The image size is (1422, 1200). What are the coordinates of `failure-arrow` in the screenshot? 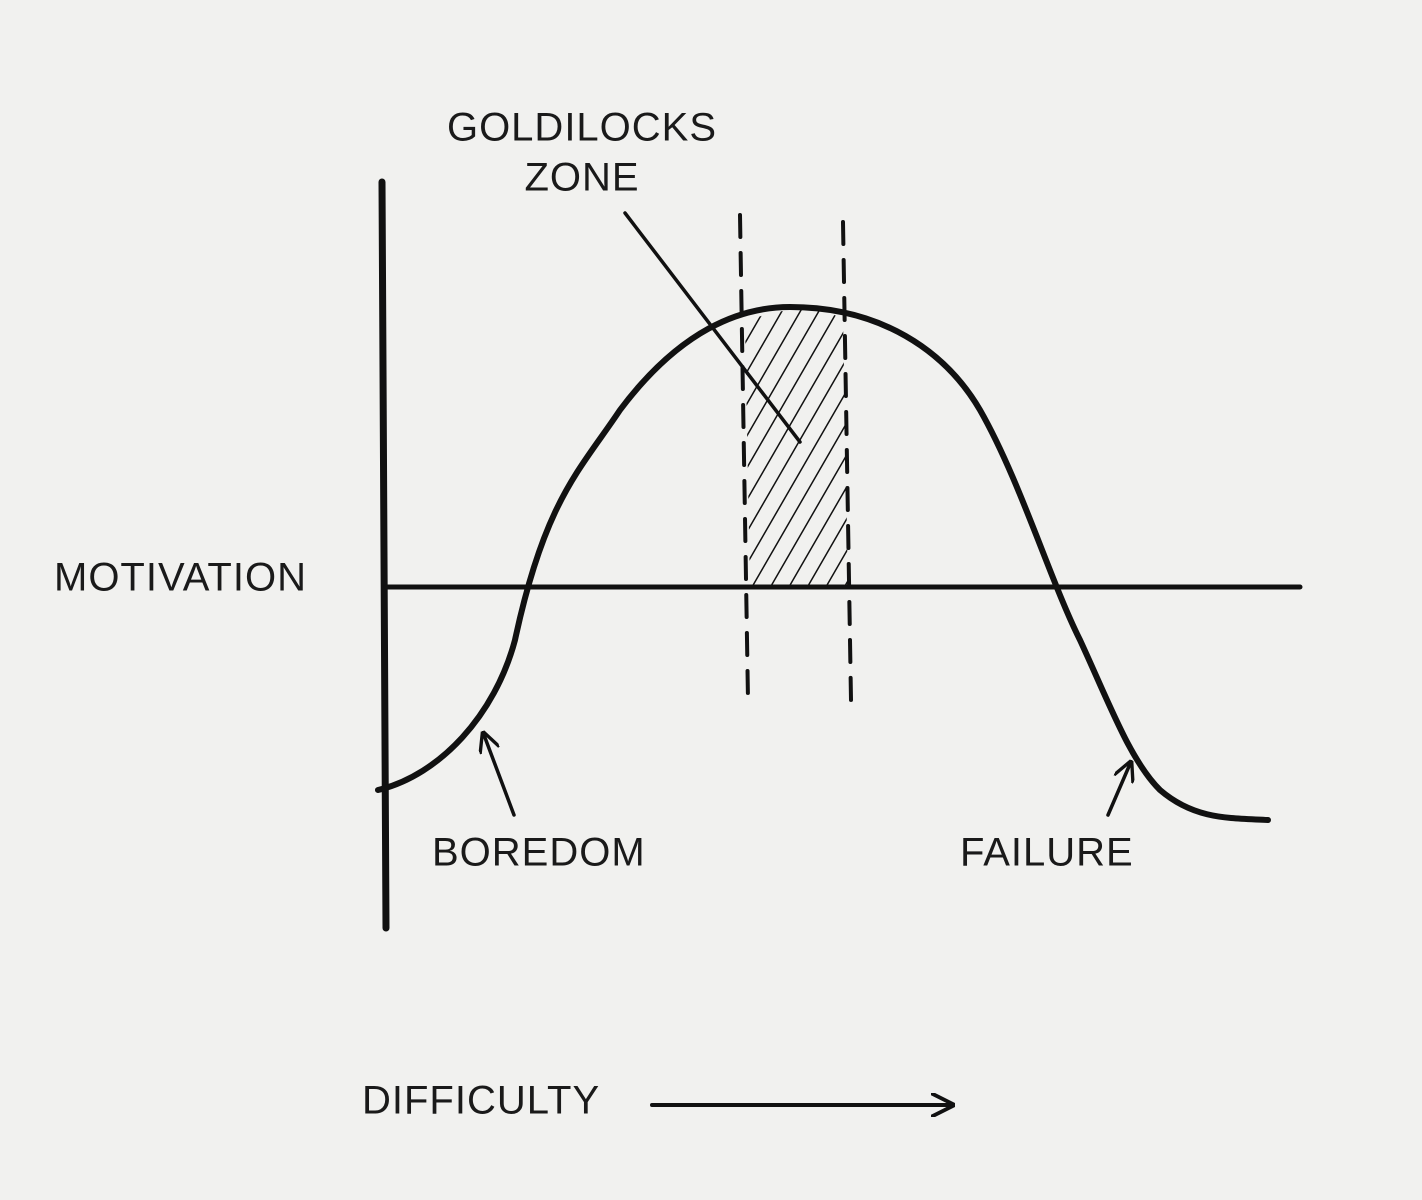 It's located at (1118, 790).